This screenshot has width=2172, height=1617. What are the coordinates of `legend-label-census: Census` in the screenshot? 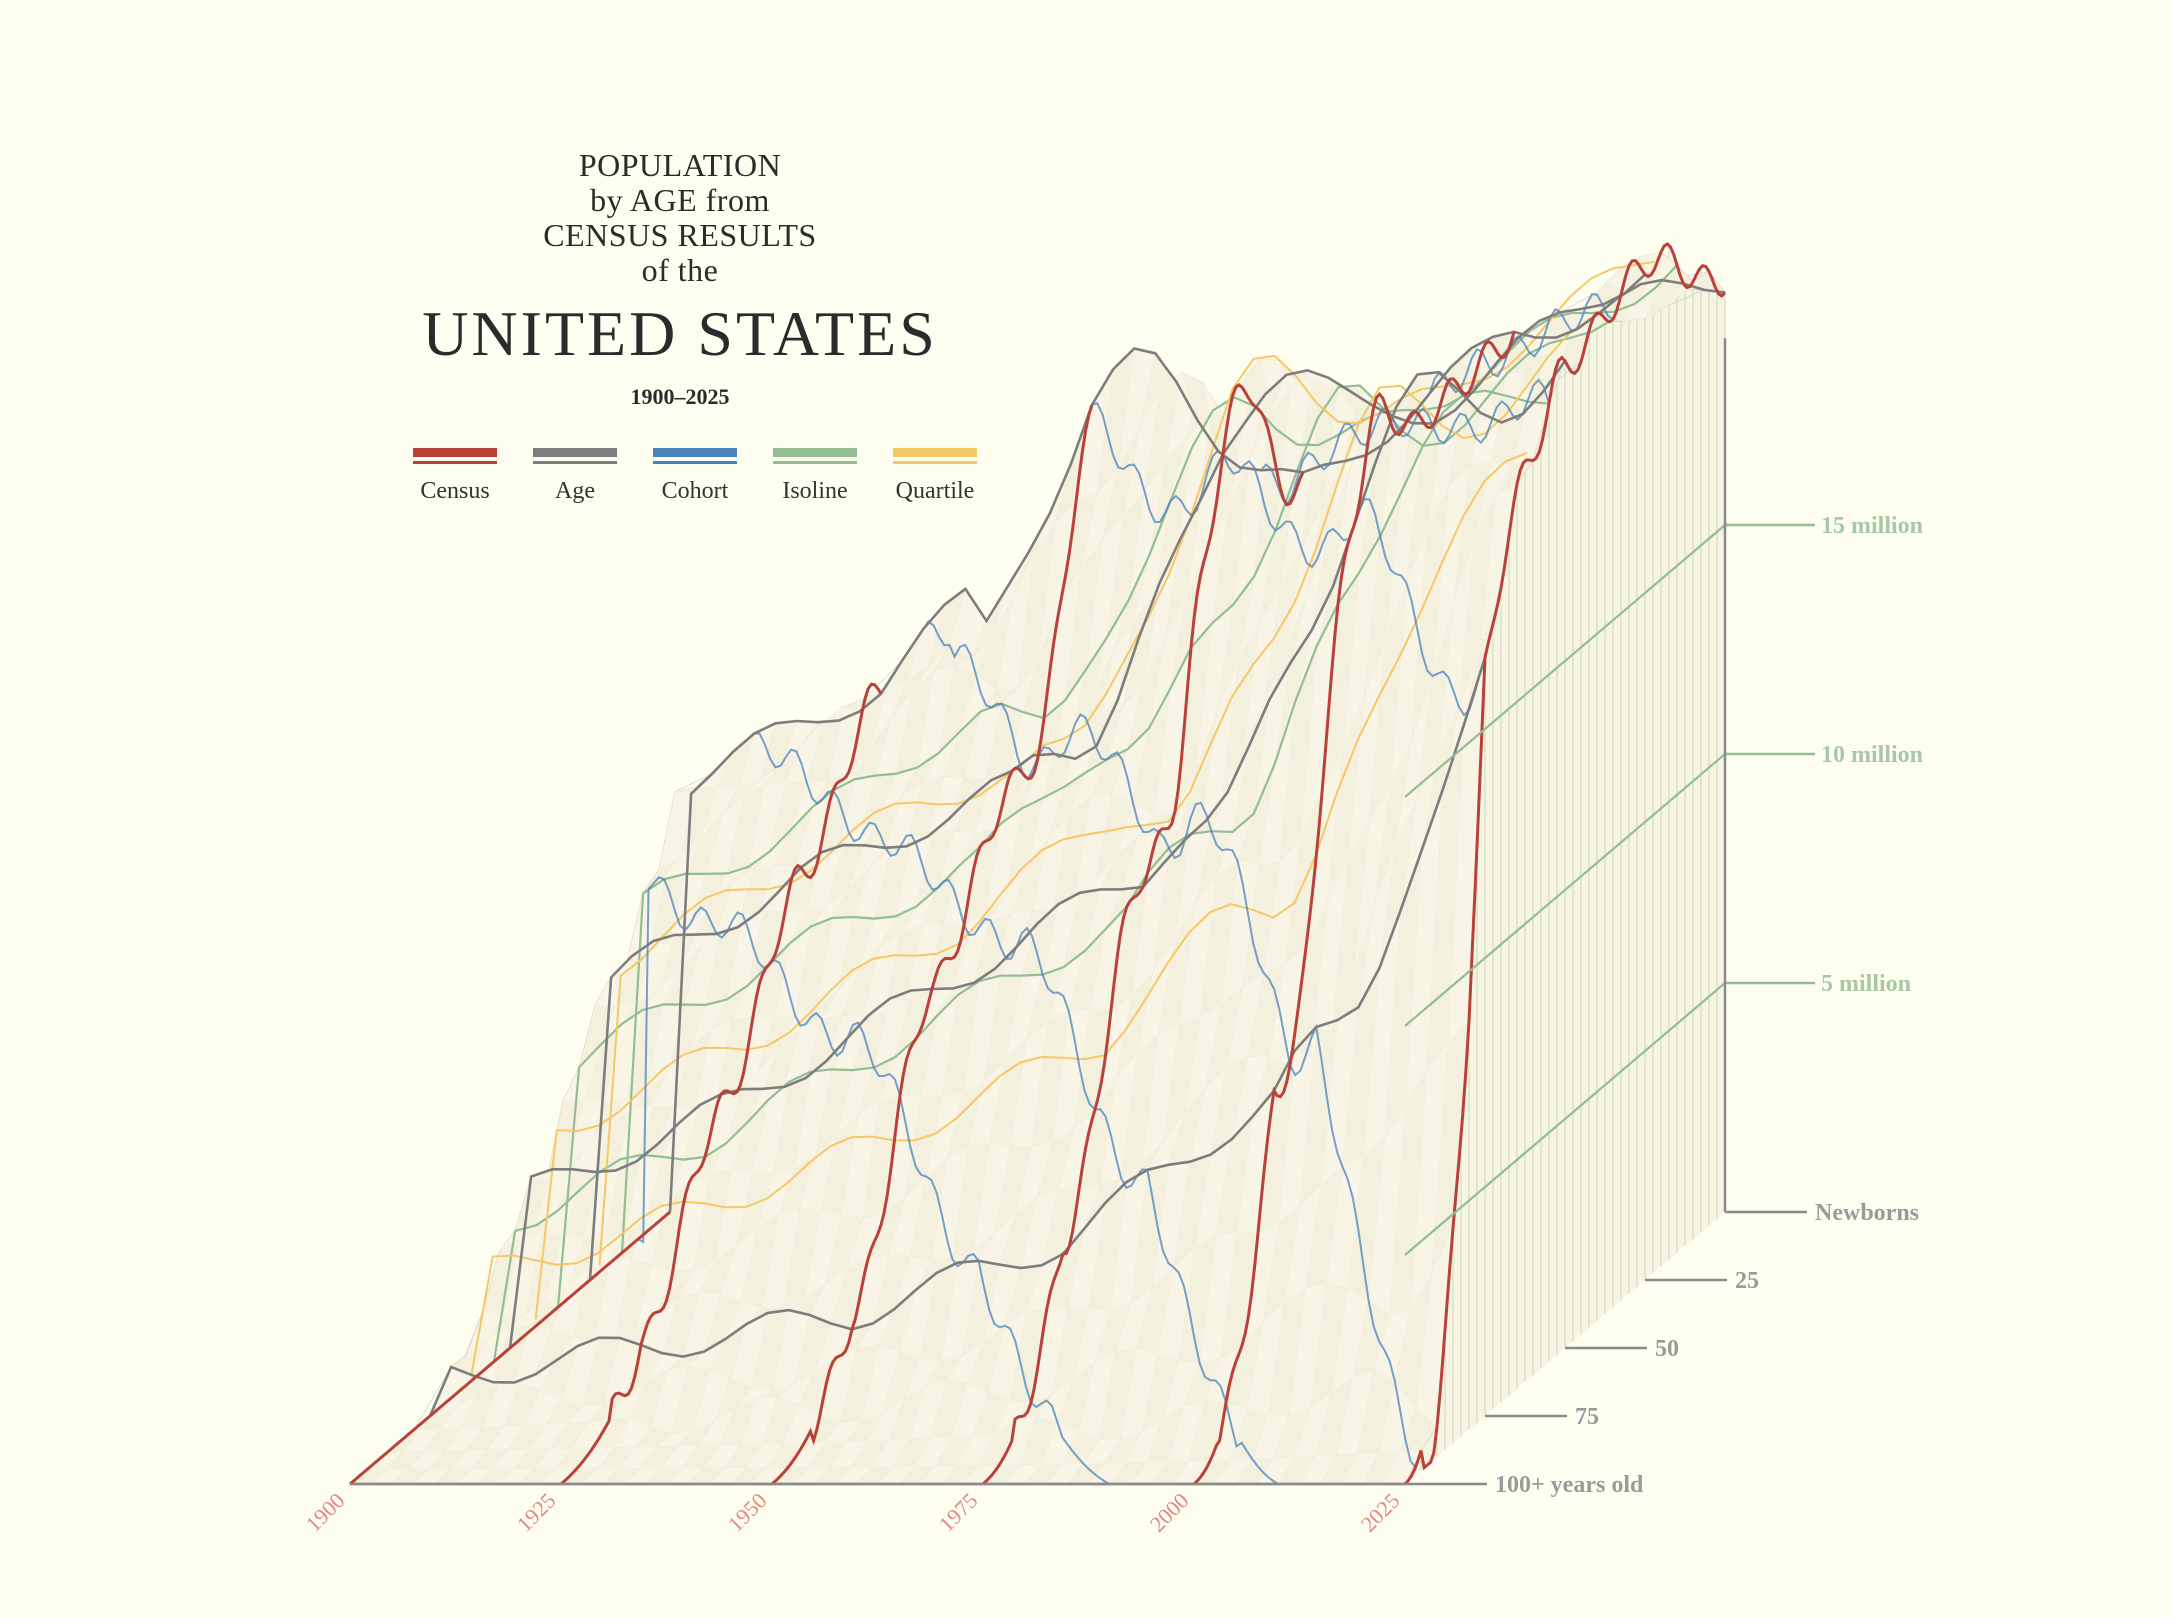 It's located at (455, 491).